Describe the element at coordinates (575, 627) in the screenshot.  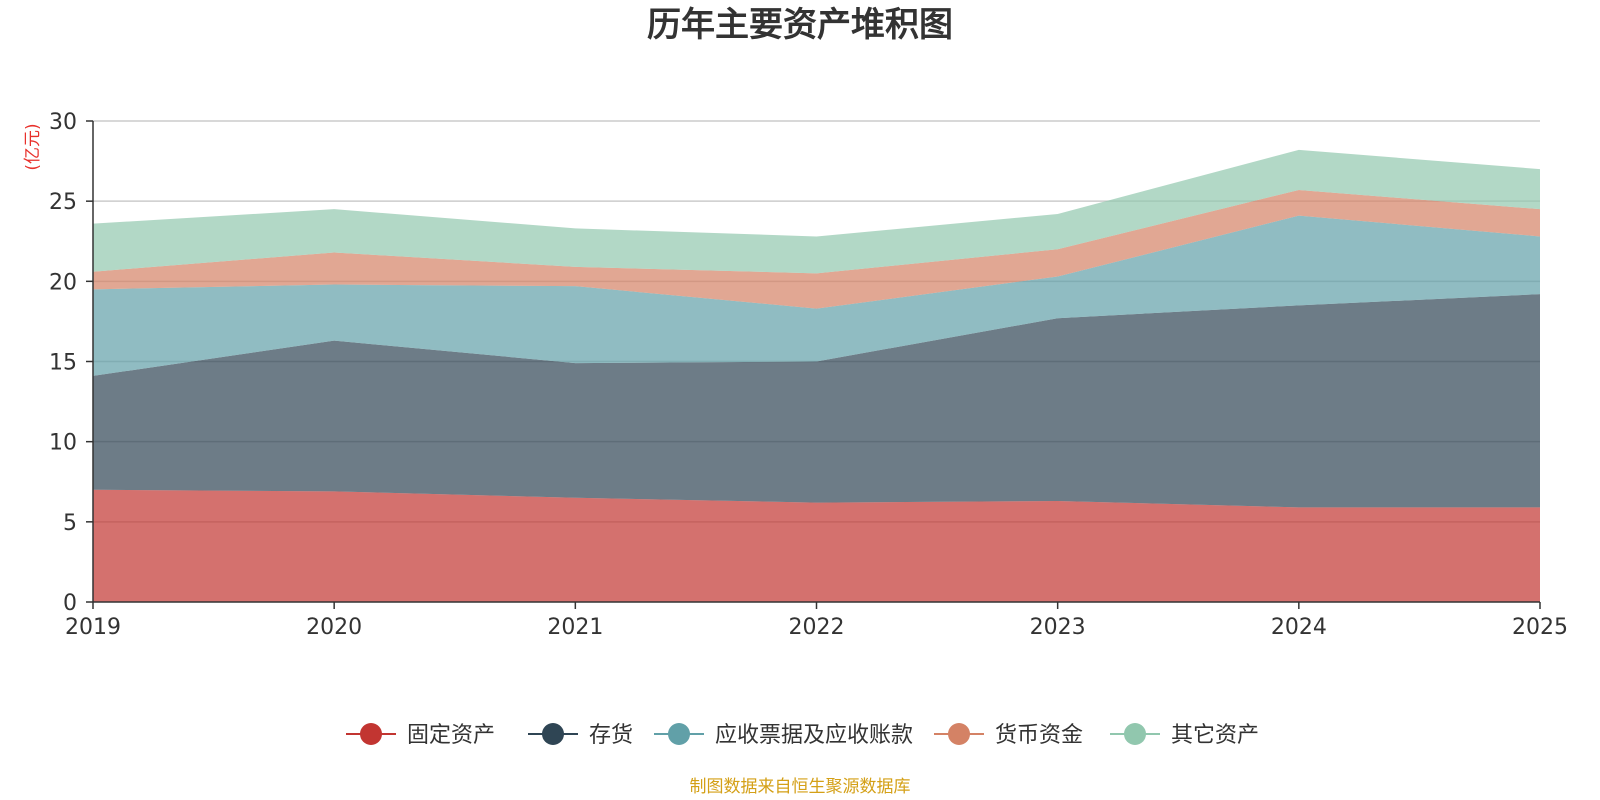
I see `x-tick-label-2021: 2021` at that location.